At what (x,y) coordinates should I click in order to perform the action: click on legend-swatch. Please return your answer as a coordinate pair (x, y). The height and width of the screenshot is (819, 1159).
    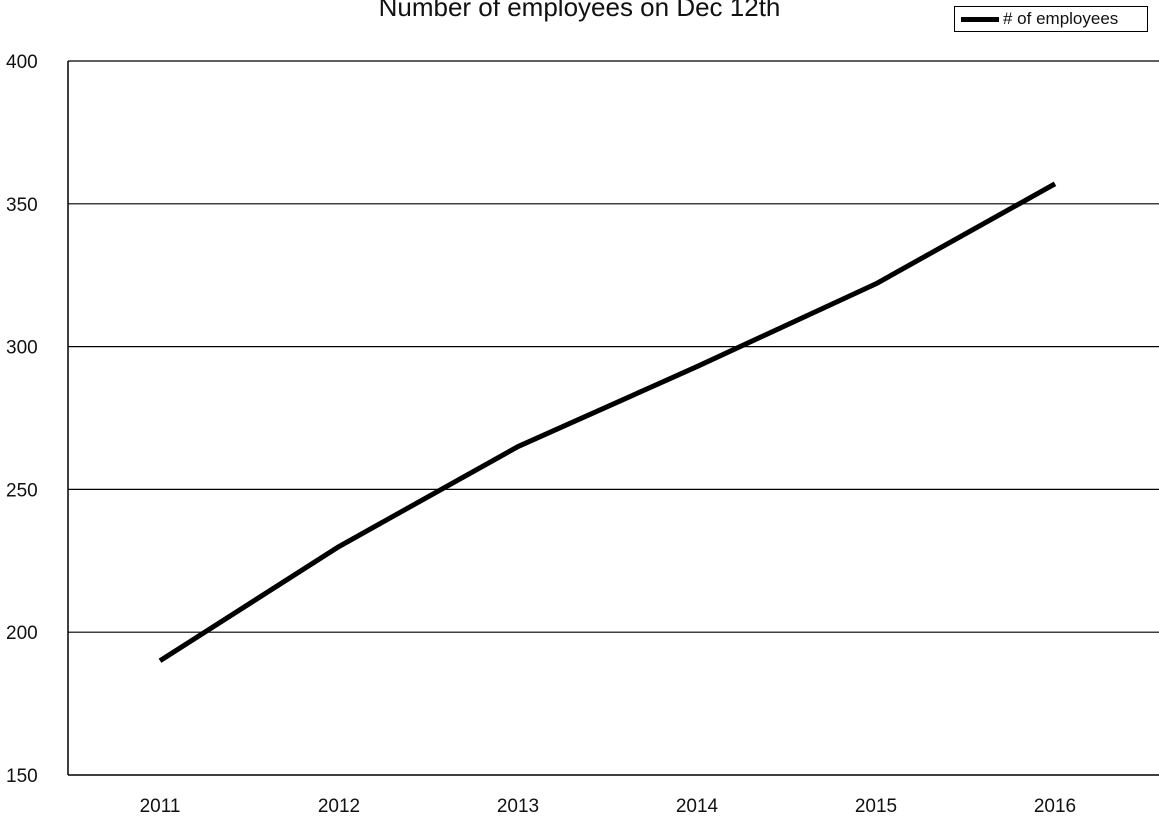
    Looking at the image, I should click on (980, 19).